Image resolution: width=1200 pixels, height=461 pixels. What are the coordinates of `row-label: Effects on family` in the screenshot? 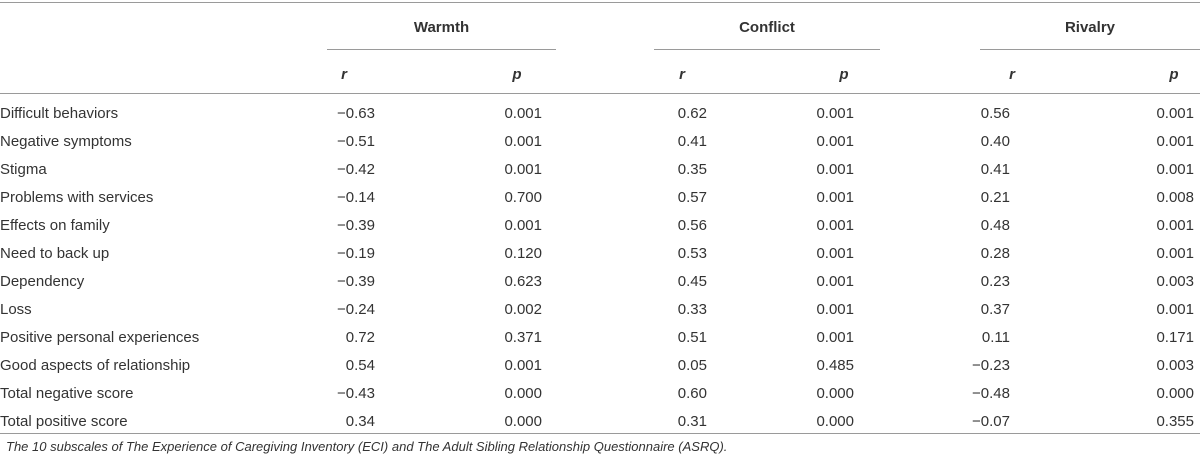 It's located at (55, 225).